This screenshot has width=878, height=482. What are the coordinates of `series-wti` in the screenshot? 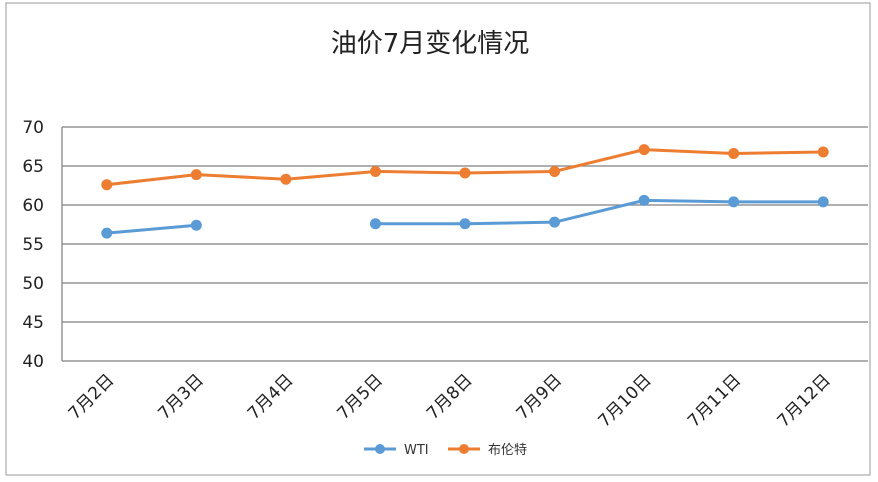 It's located at (465, 216).